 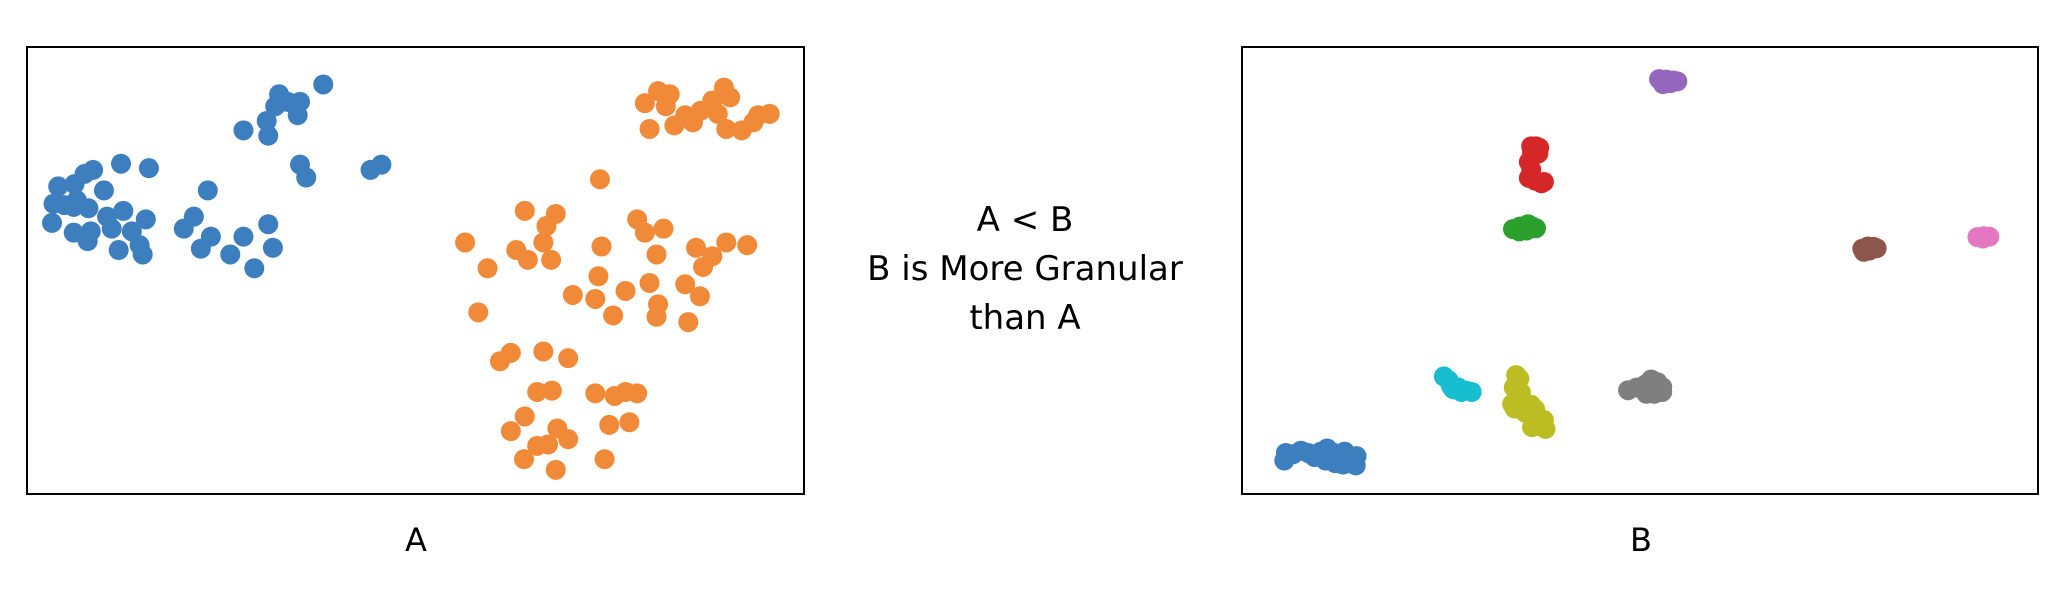 I want to click on caption-a: A, so click(x=416, y=540).